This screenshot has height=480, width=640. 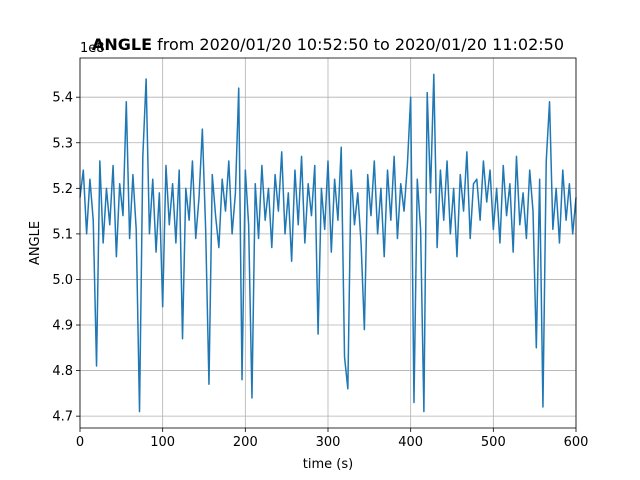 What do you see at coordinates (328, 442) in the screenshot?
I see `x-tick-label: 300` at bounding box center [328, 442].